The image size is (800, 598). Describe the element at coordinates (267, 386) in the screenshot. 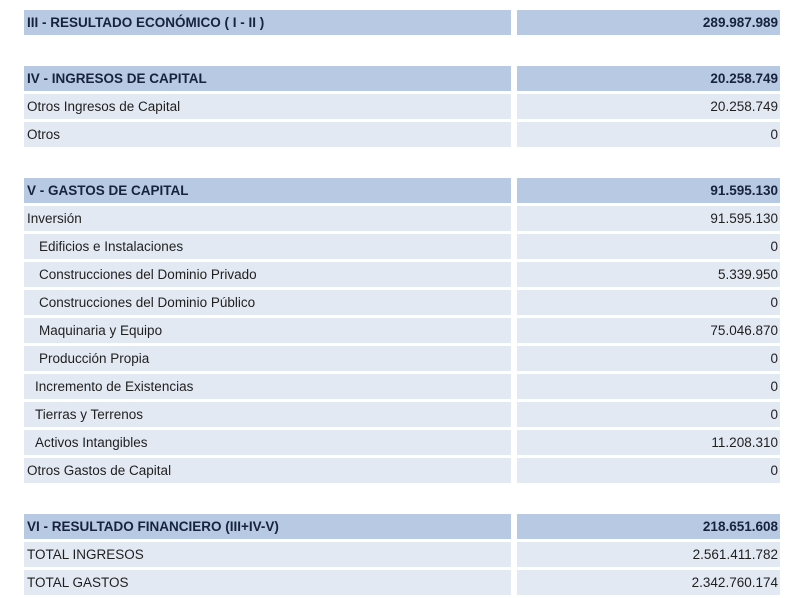

I see `row-label: Incremento de Existencias` at that location.